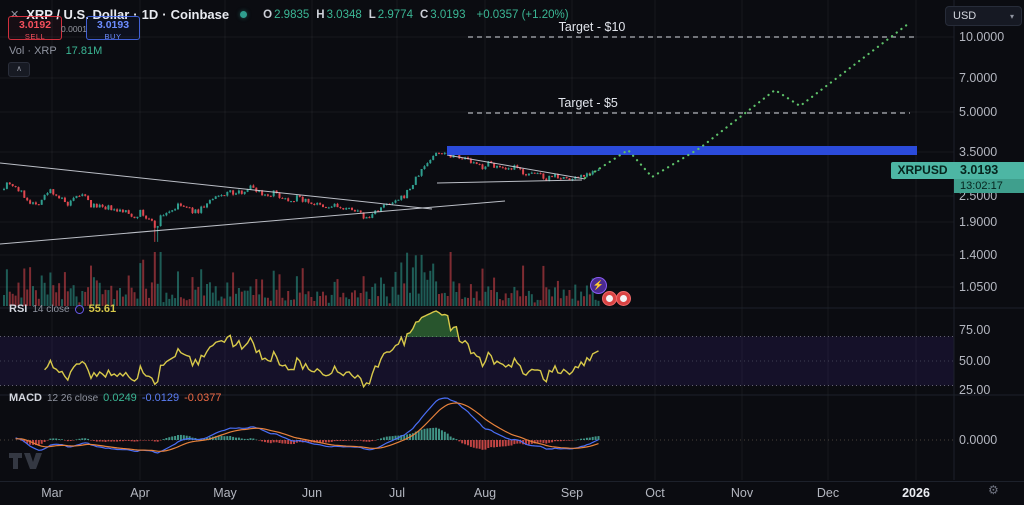 Image resolution: width=1024 pixels, height=505 pixels. I want to click on macd-histogram-value: 0.0249, so click(120, 398).